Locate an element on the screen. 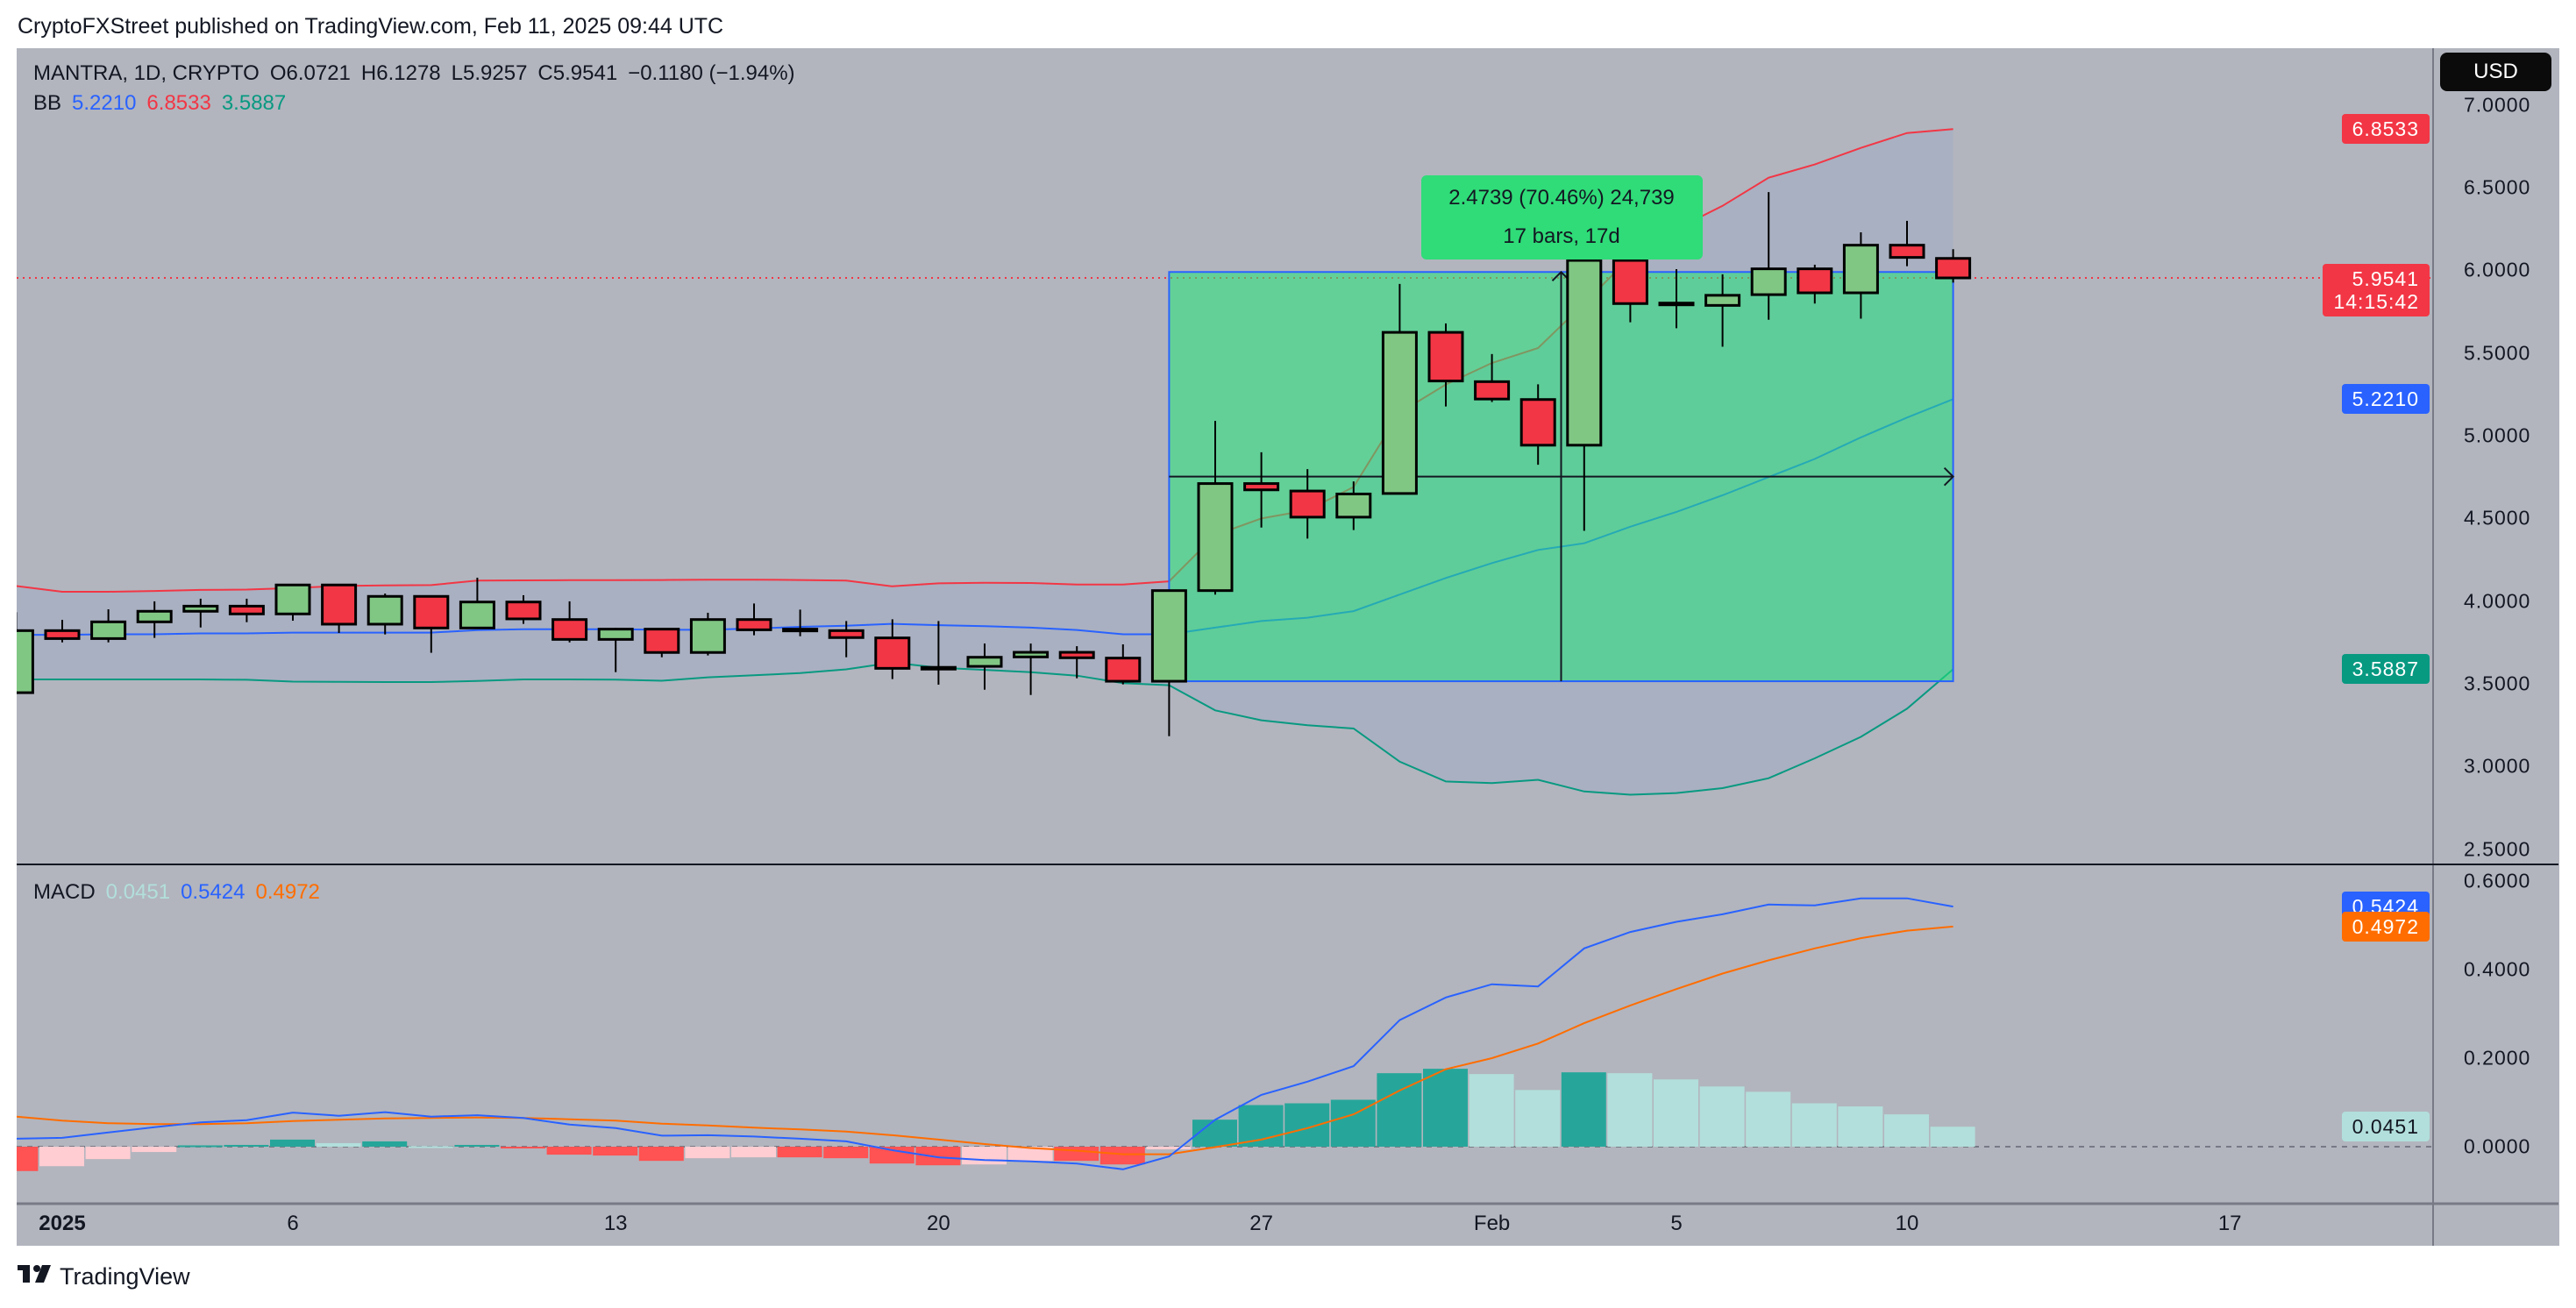 The height and width of the screenshot is (1308, 2576). change-value: −0.1180 (−1.94%) is located at coordinates (711, 73).